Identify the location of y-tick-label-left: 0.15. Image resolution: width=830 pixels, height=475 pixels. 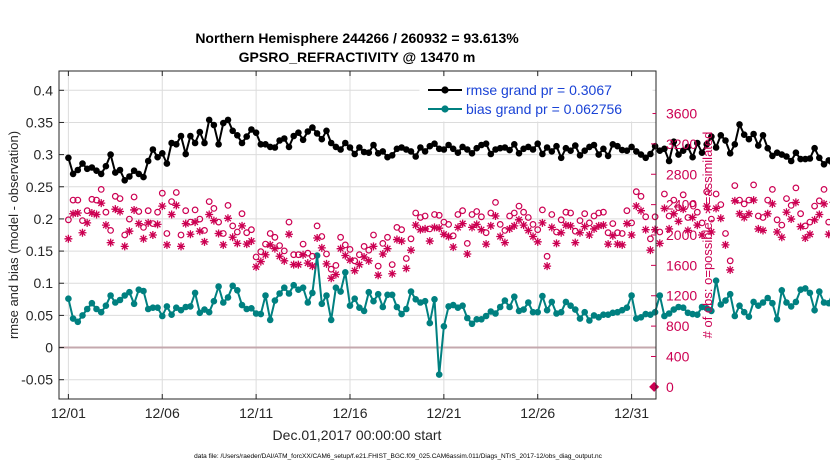
(39, 251).